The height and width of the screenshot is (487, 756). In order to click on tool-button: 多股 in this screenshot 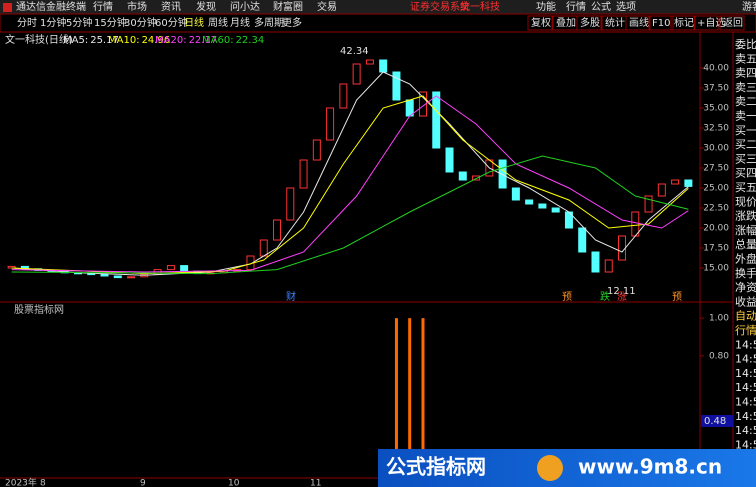, I will do `click(590, 22)`.